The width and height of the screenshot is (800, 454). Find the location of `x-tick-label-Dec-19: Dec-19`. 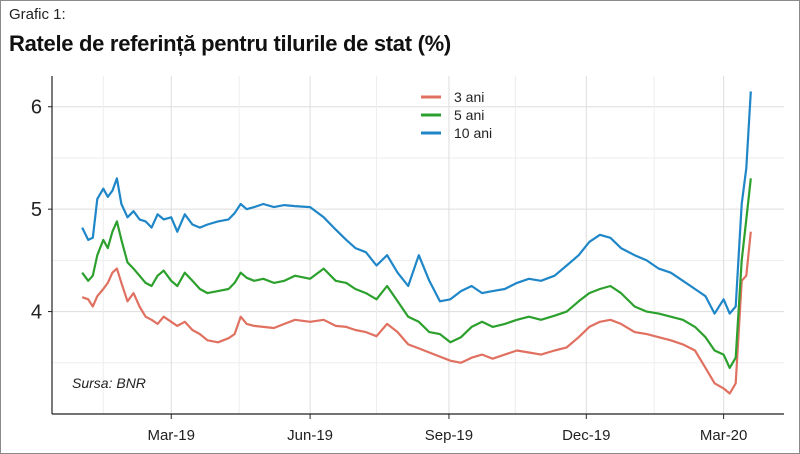

x-tick-label-Dec-19: Dec-19 is located at coordinates (586, 435).